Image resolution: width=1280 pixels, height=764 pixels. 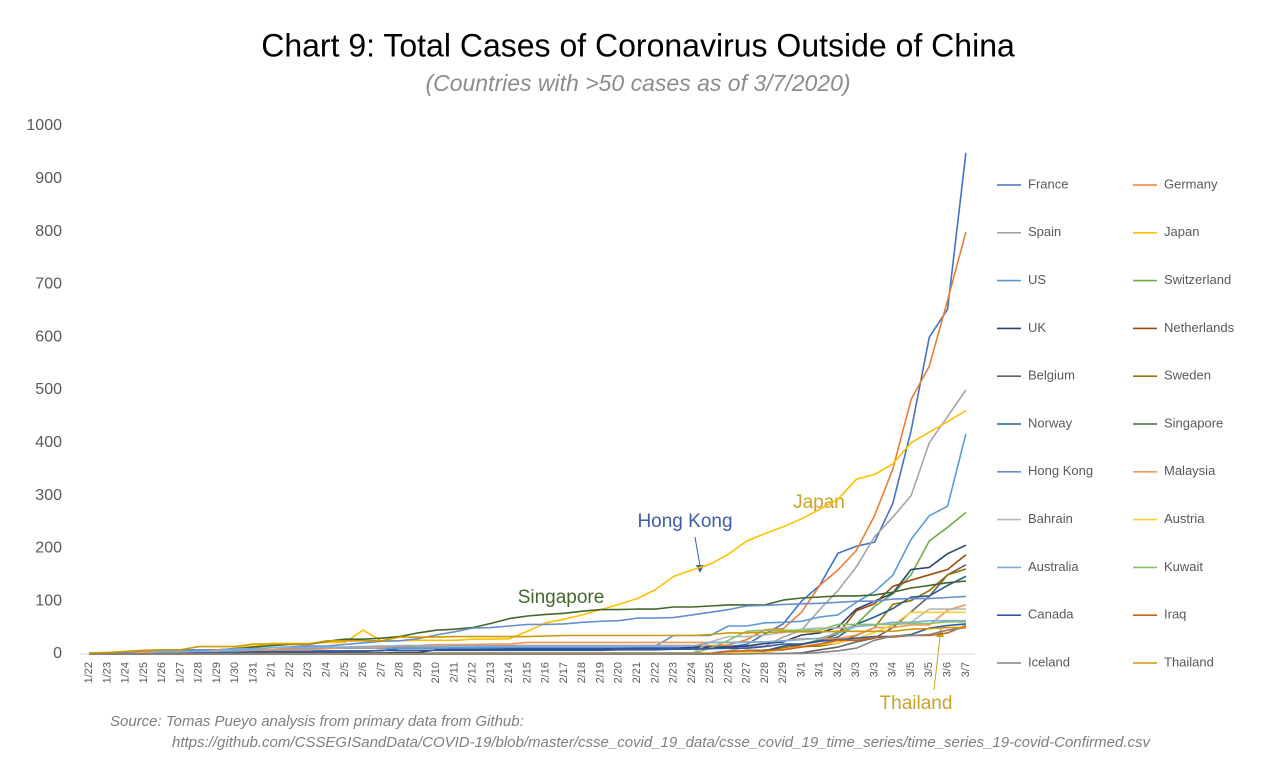 I want to click on x-tick-label: 2/21, so click(x=637, y=672).